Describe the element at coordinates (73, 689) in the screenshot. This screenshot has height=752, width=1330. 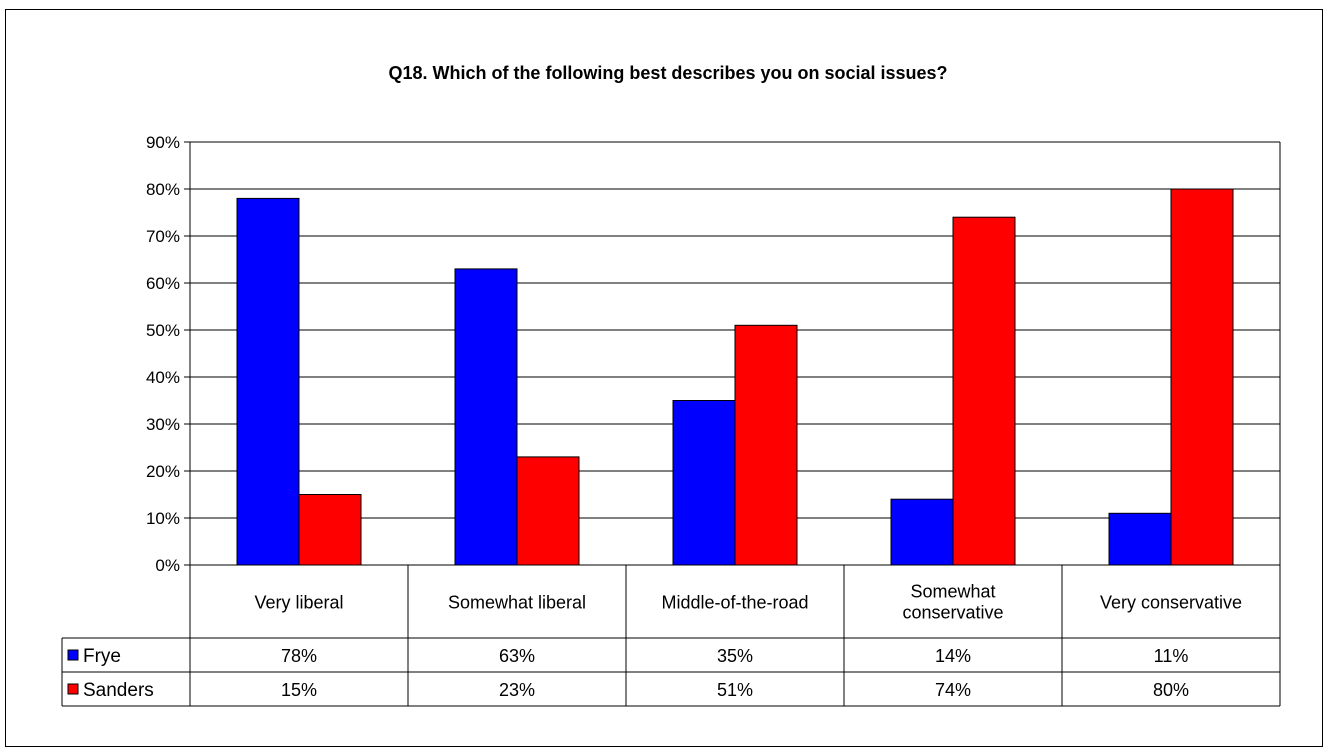
I see `legend-key-sanders` at that location.